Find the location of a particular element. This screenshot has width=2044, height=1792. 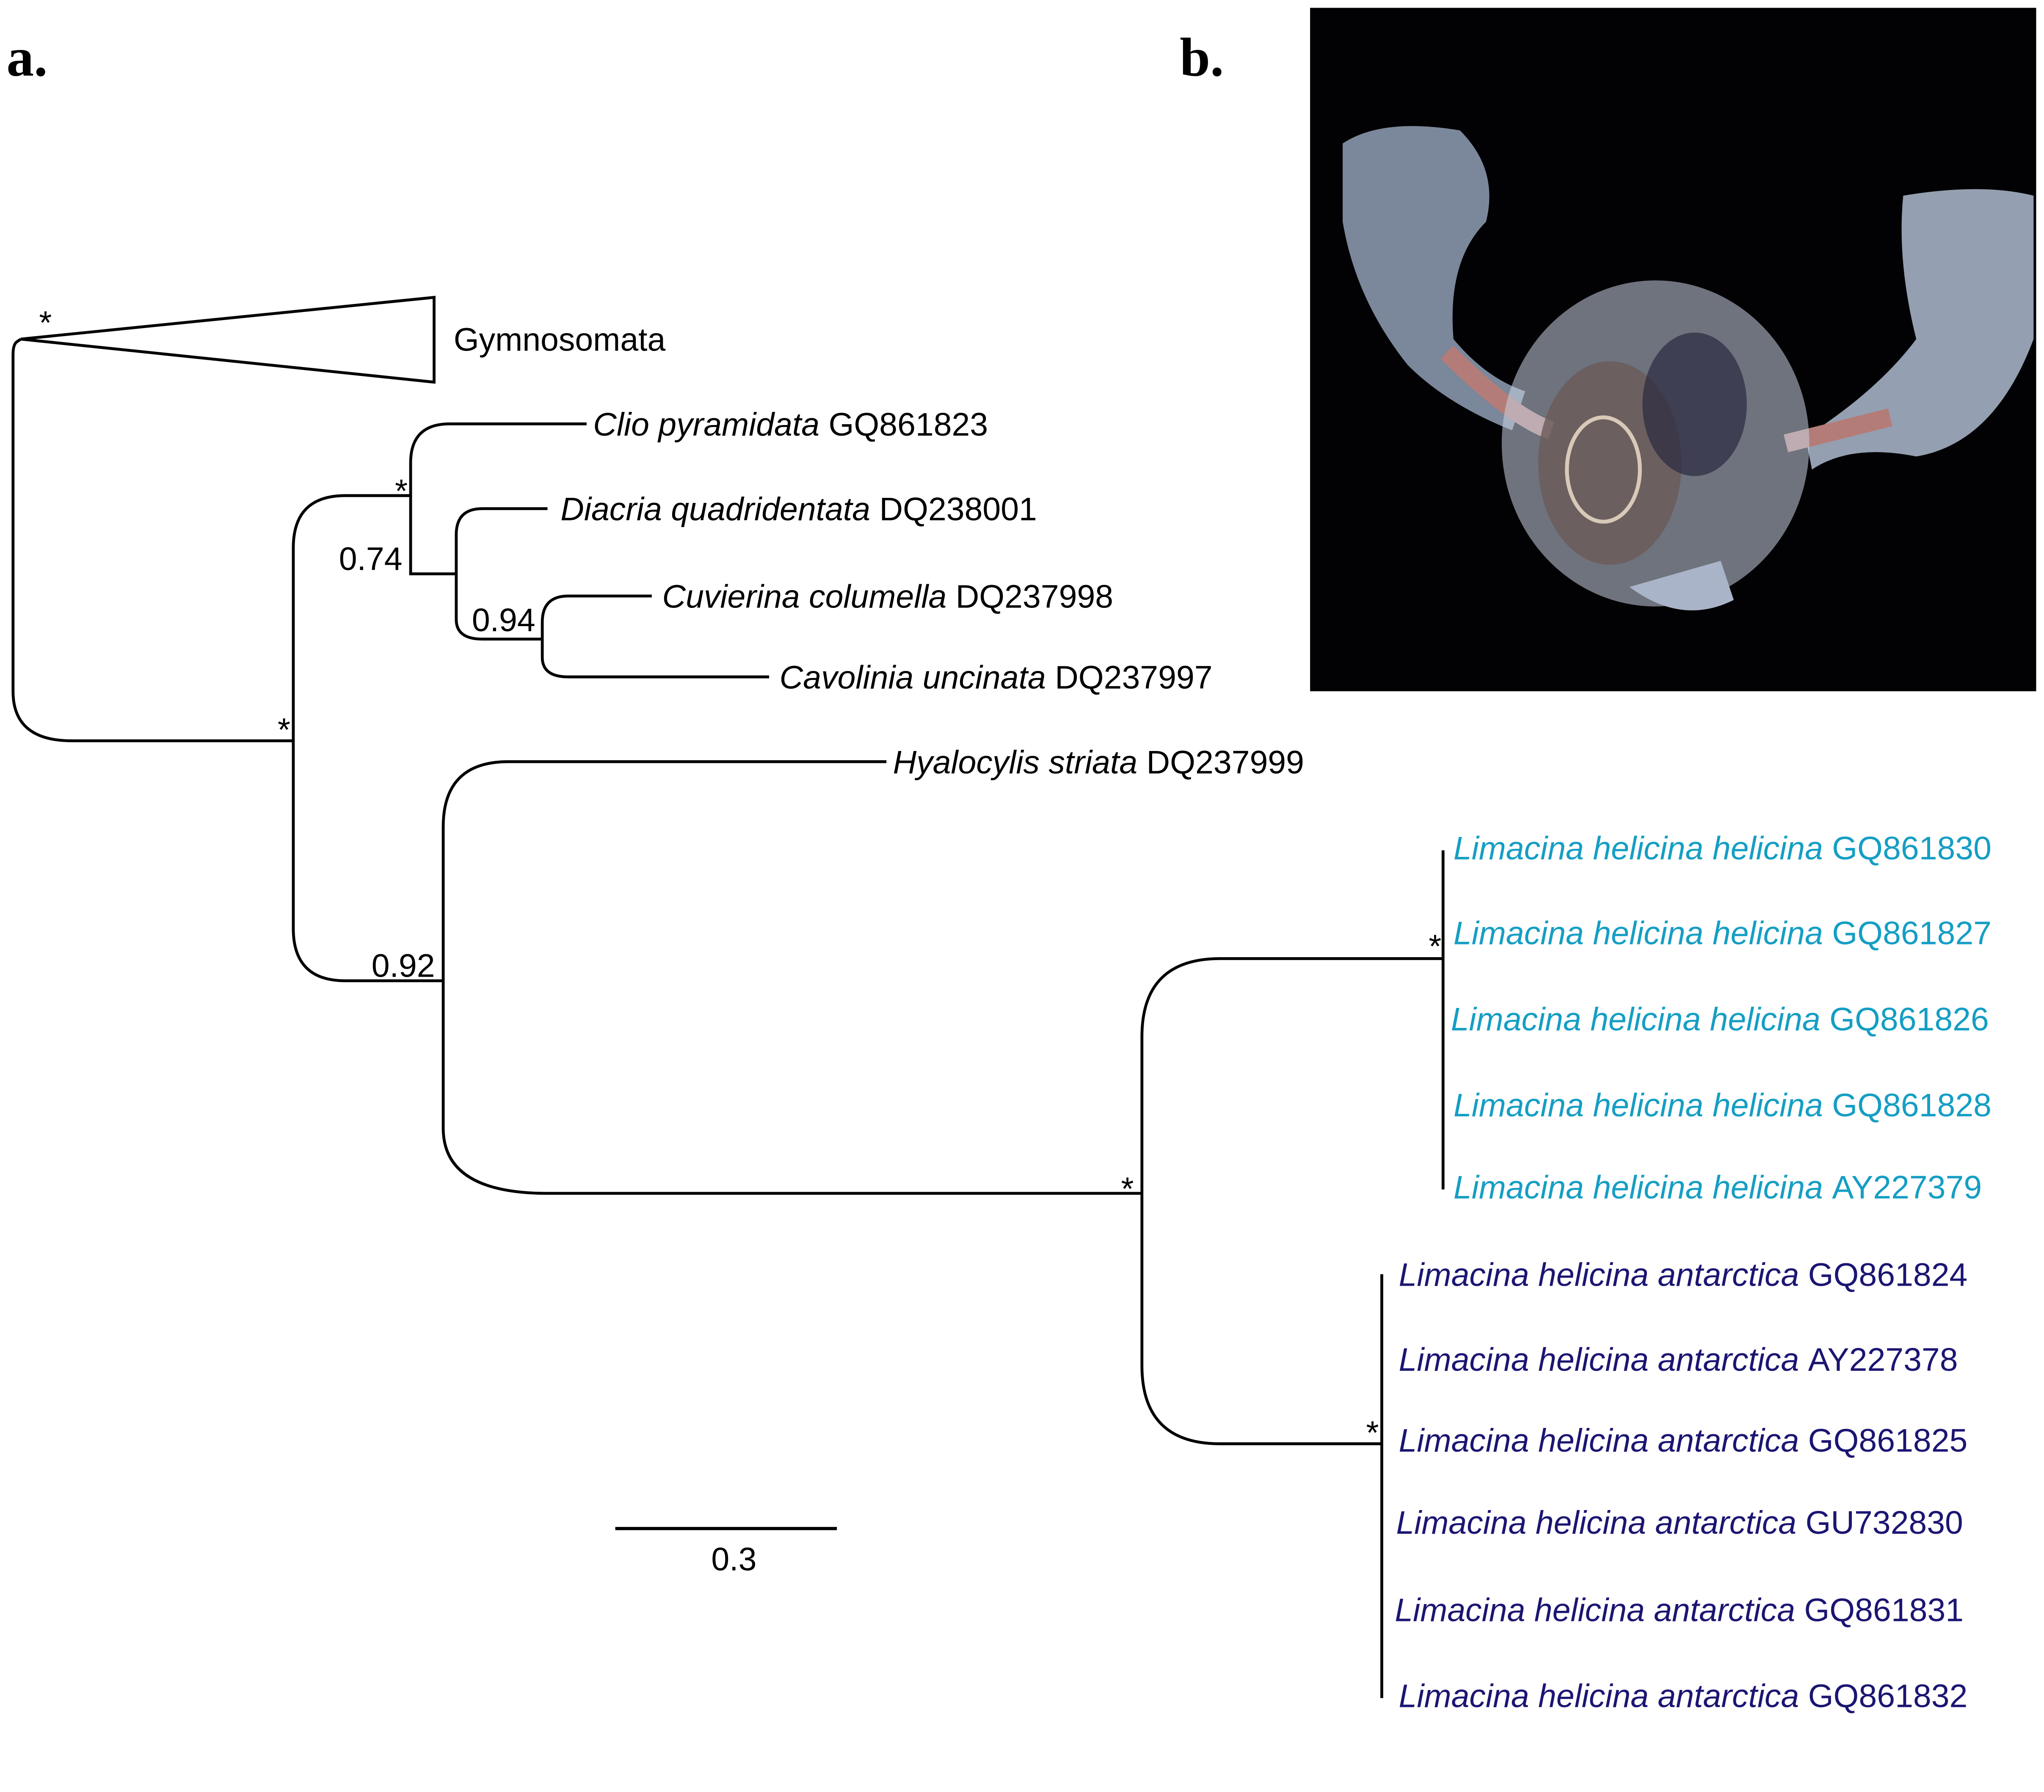

taxon-label: Clio pyramidata GQ861823 is located at coordinates (790, 424).